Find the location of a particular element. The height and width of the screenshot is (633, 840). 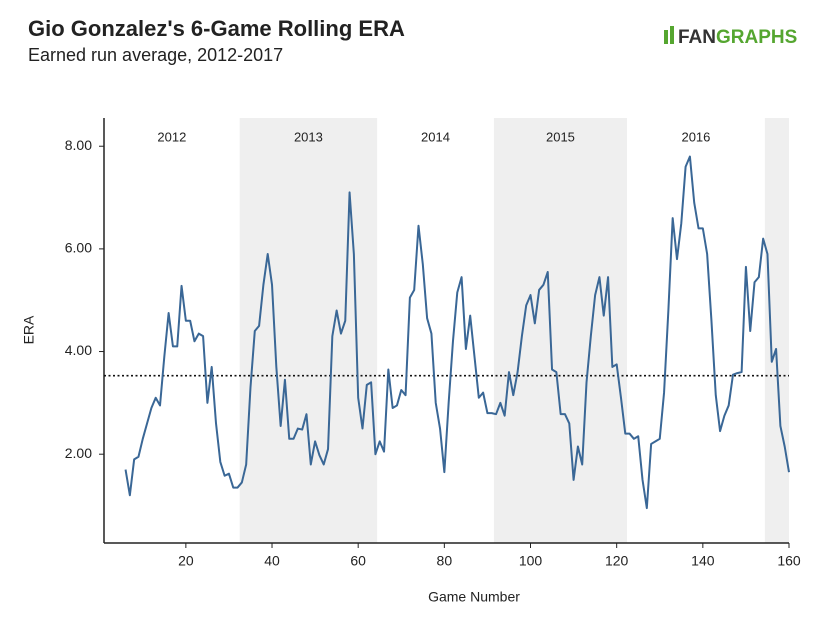

x-tick-label: 100 is located at coordinates (531, 561).